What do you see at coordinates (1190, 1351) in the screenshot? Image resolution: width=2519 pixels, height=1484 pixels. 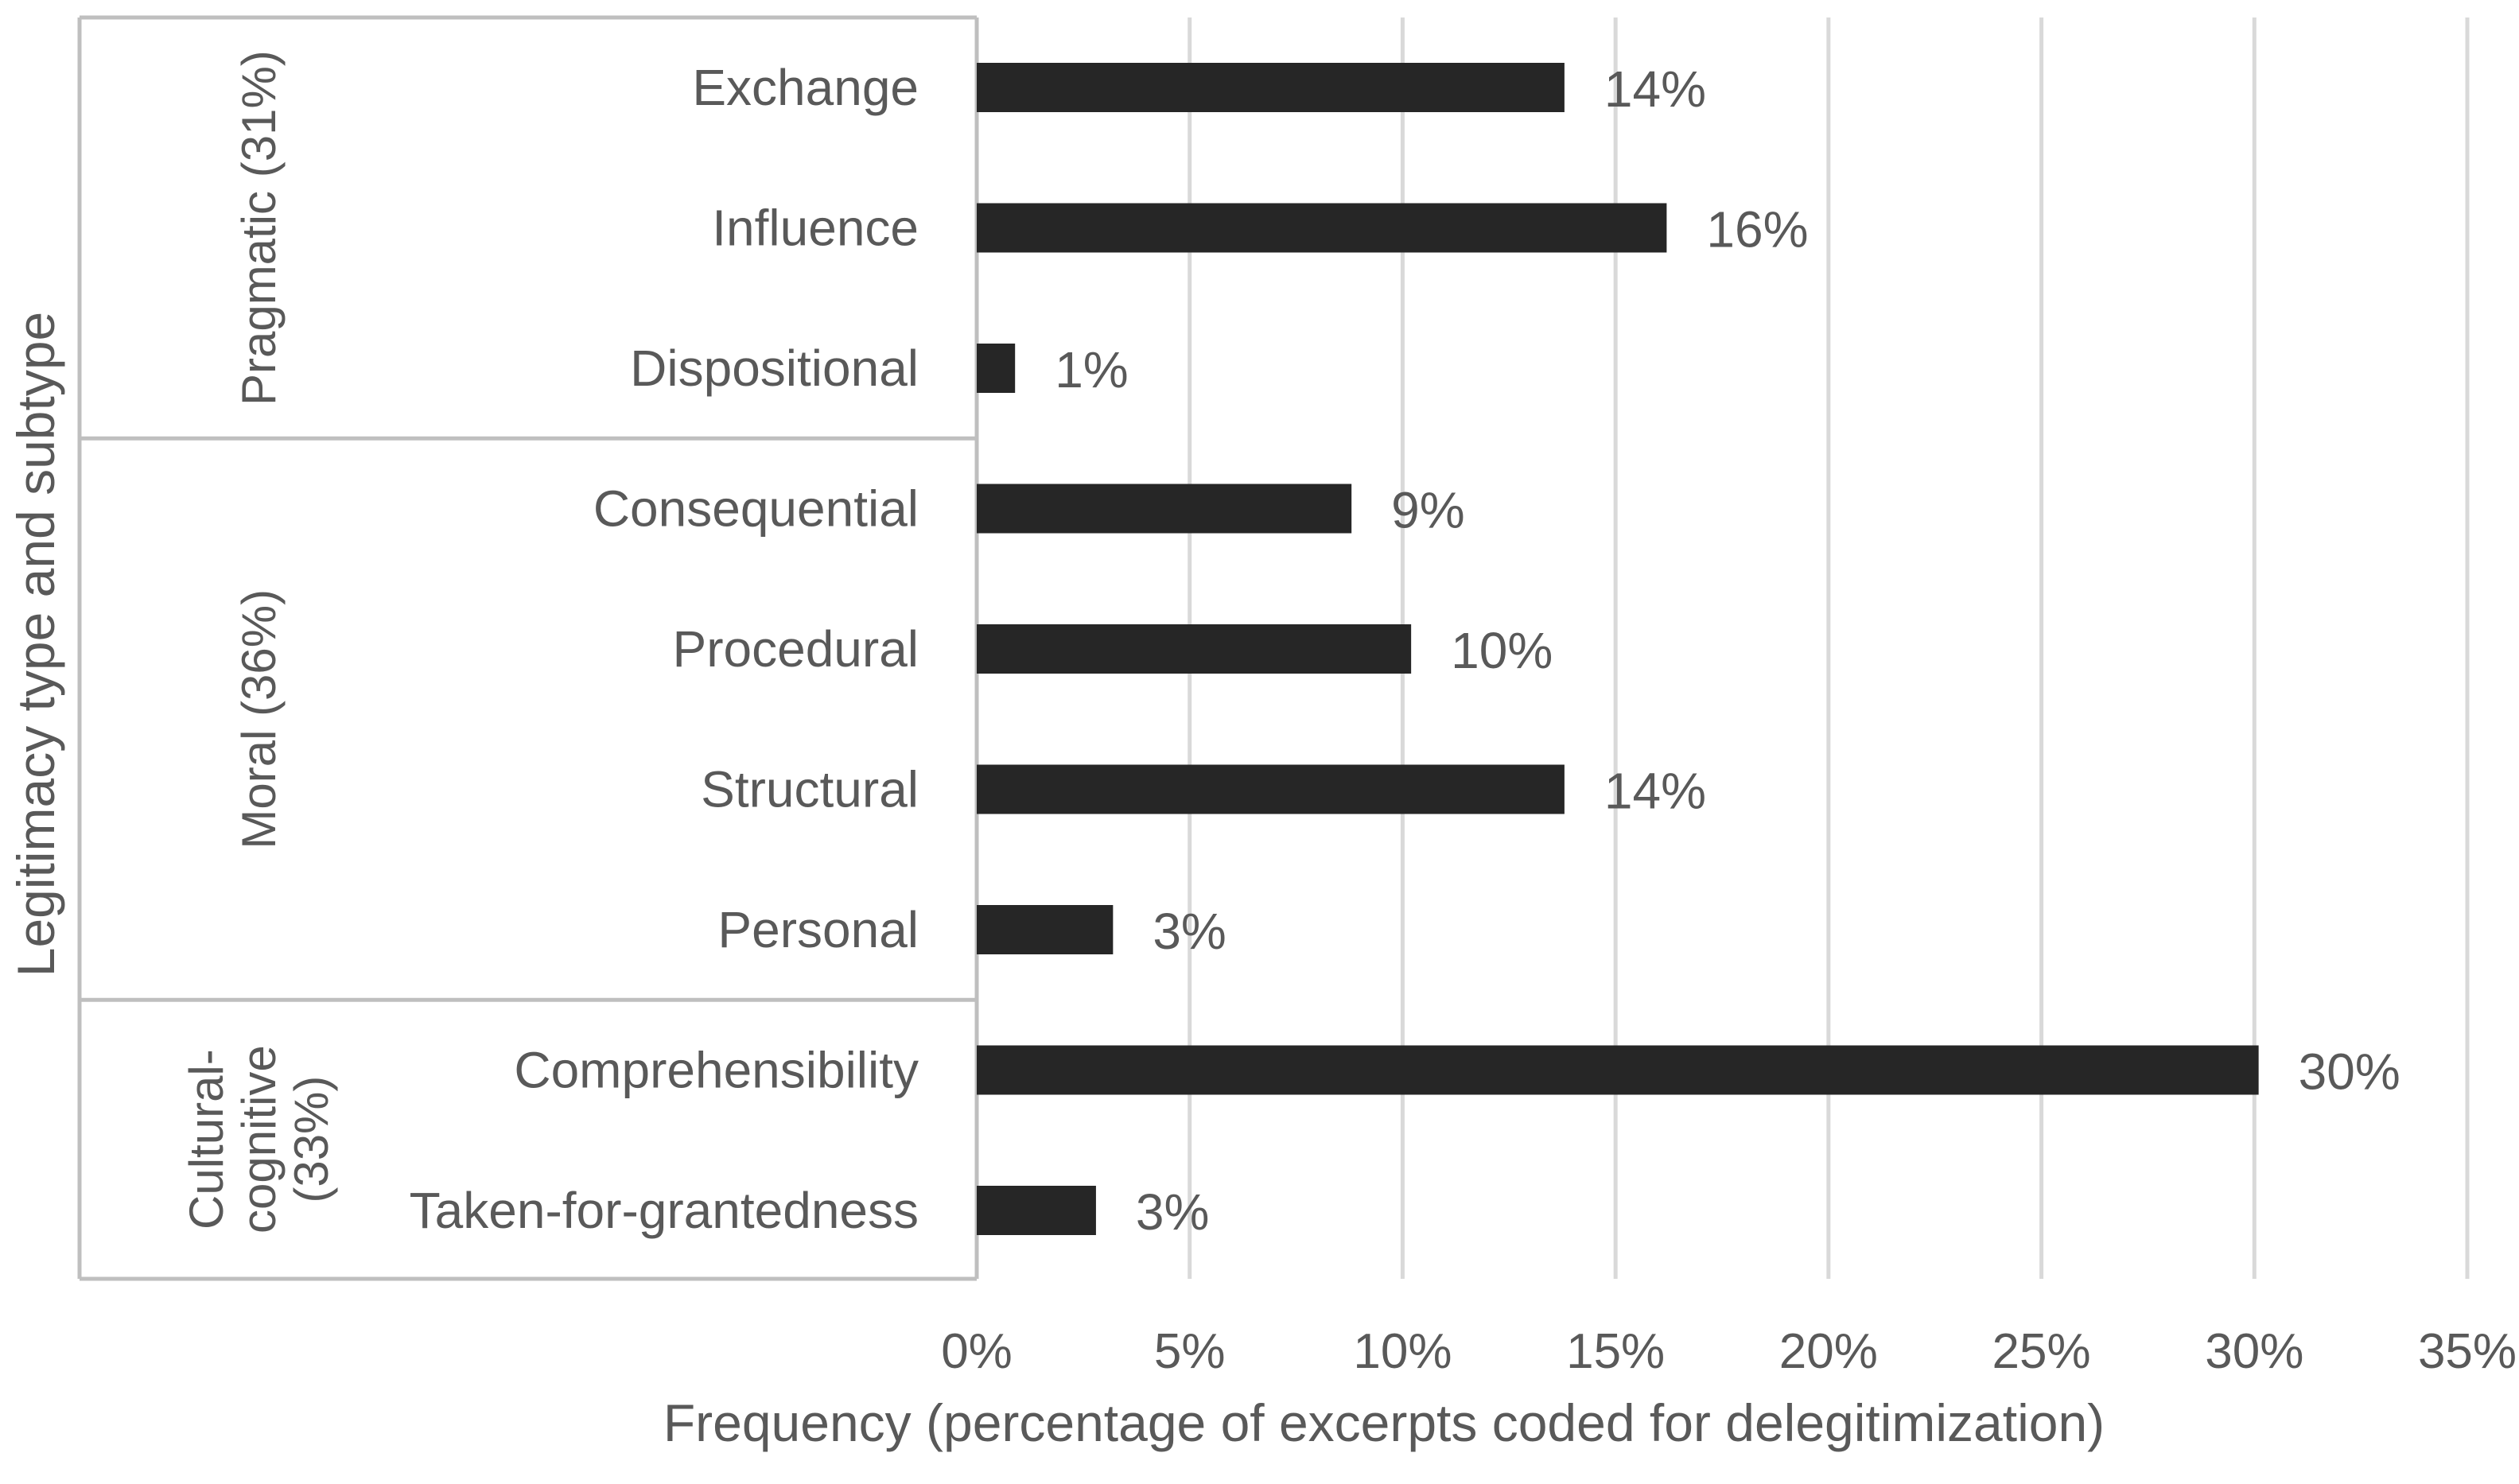 I see `x-tick-label: 5%` at bounding box center [1190, 1351].